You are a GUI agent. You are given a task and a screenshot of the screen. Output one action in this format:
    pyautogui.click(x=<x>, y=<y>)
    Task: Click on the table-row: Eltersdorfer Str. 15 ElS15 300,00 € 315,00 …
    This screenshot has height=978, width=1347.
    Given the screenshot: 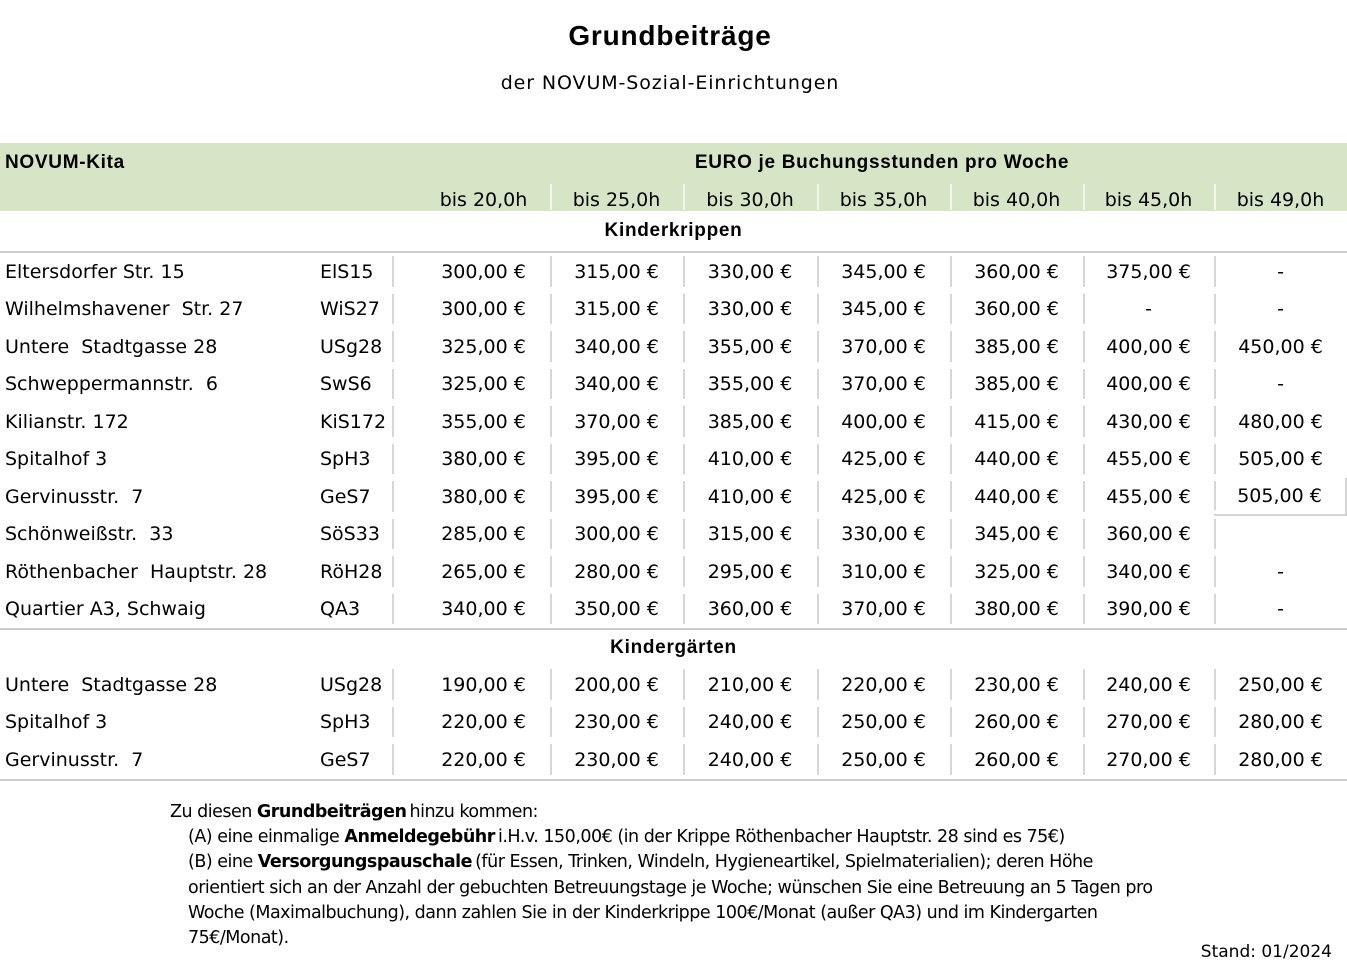 What is the action you would take?
    pyautogui.click(x=673, y=272)
    